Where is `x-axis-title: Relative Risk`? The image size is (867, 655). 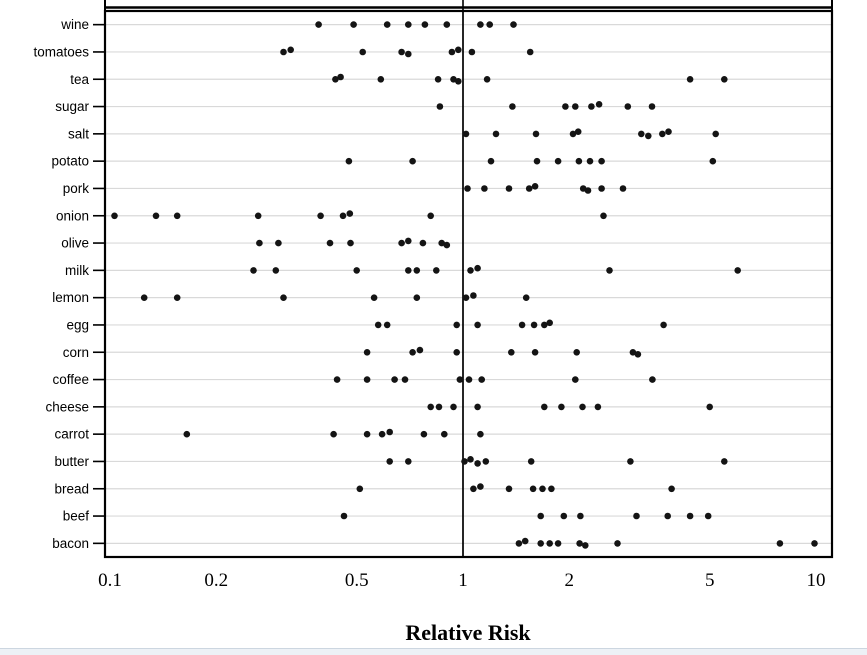 x-axis-title: Relative Risk is located at coordinates (468, 632).